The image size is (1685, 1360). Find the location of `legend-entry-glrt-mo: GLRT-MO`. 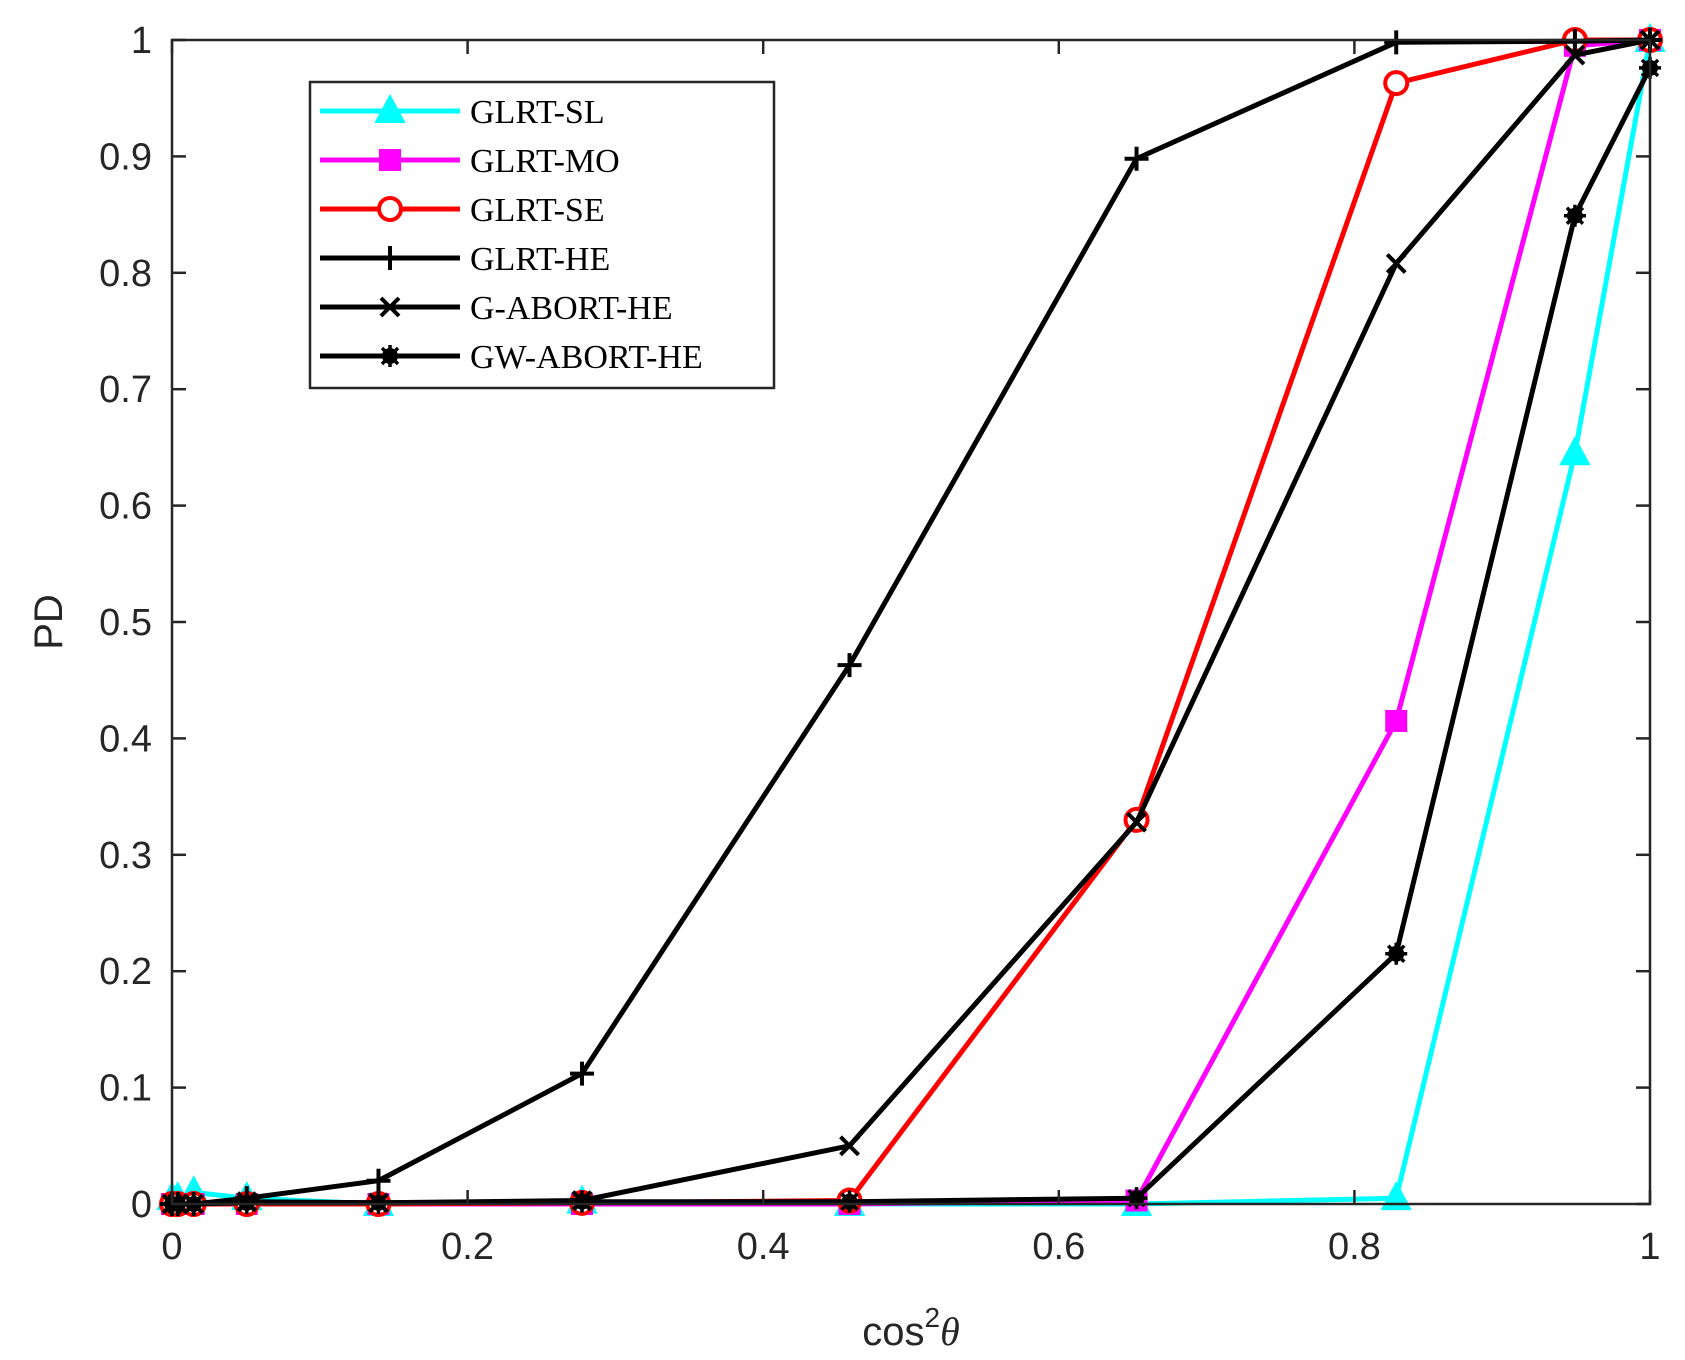

legend-entry-glrt-mo: GLRT-MO is located at coordinates (470, 161).